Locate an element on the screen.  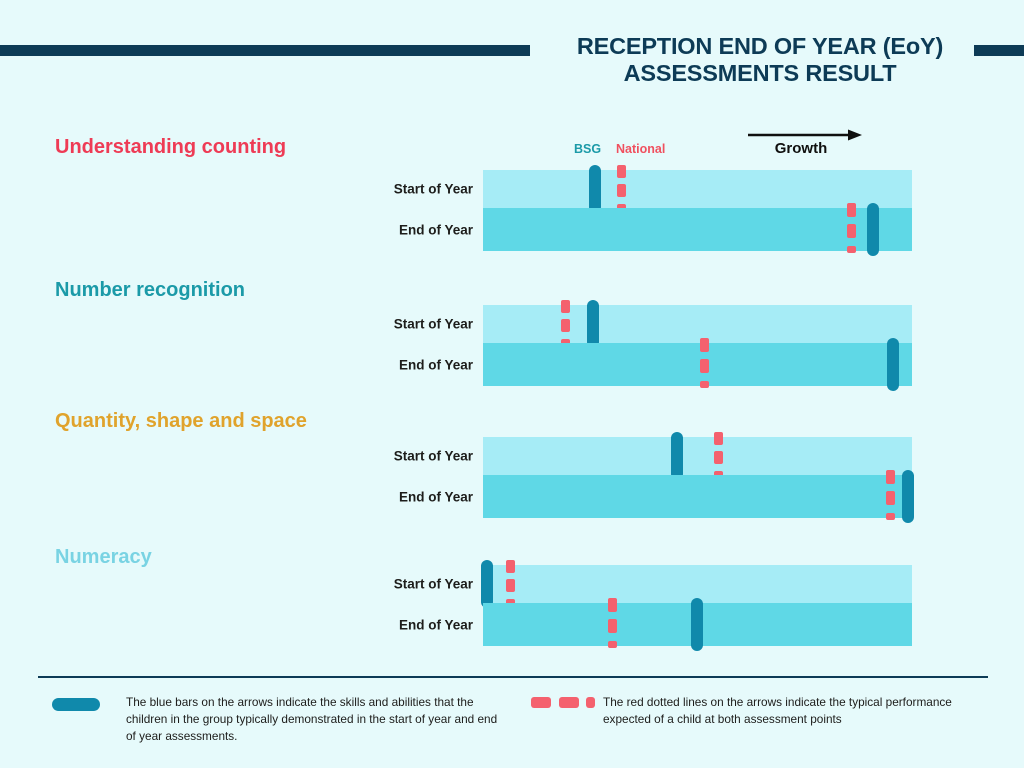
growth-indicator: Growth is located at coordinates (806, 145).